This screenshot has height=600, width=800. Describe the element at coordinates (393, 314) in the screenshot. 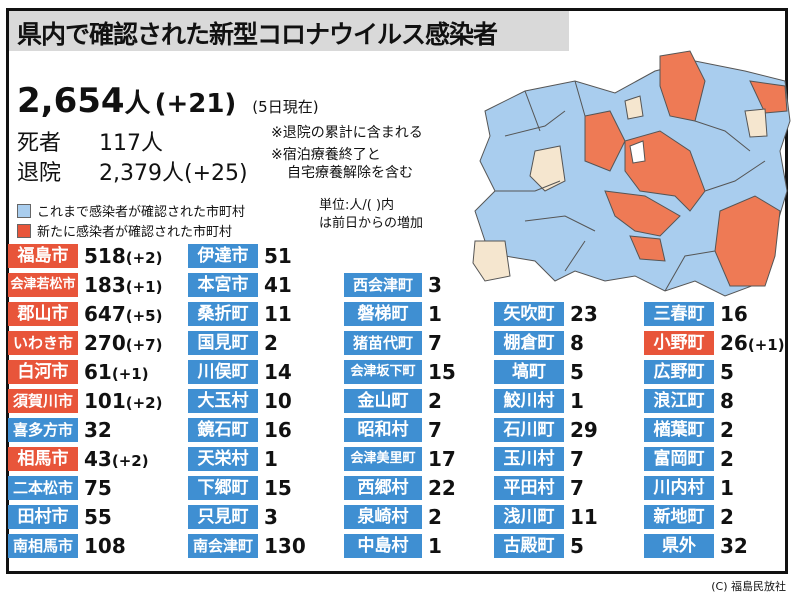

I see `municipality-row: 磐梯町 1` at that location.